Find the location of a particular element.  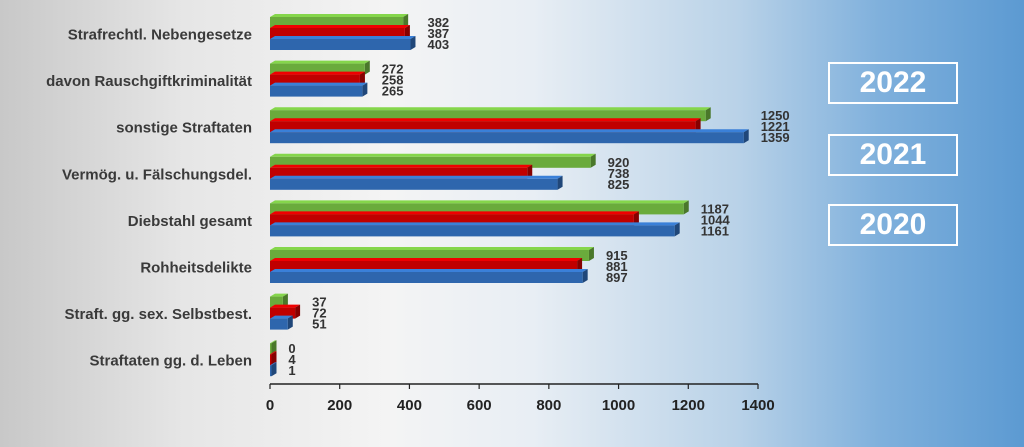

data-label-1-0: 272 is located at coordinates (393, 69).